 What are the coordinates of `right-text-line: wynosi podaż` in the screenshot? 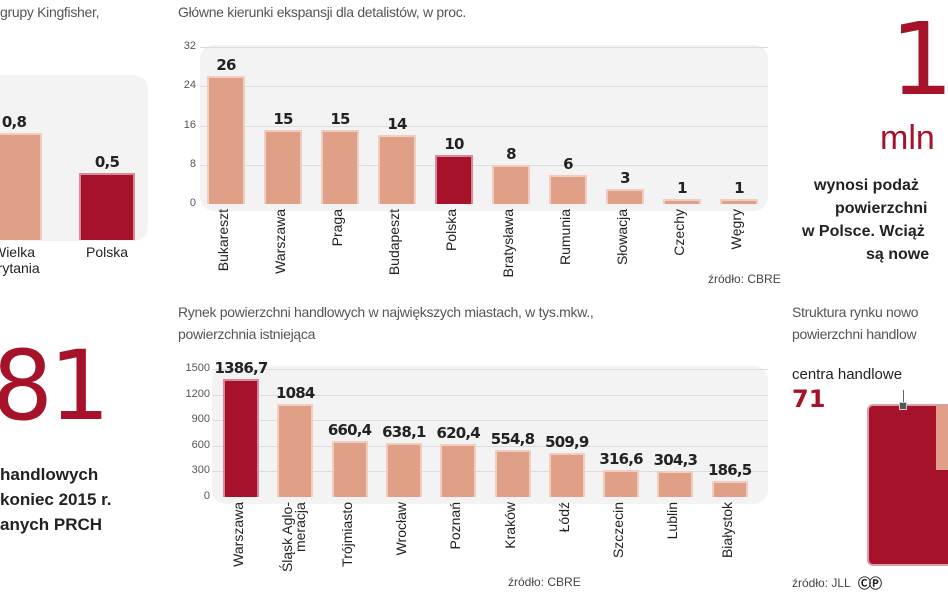 It's located at (866, 185).